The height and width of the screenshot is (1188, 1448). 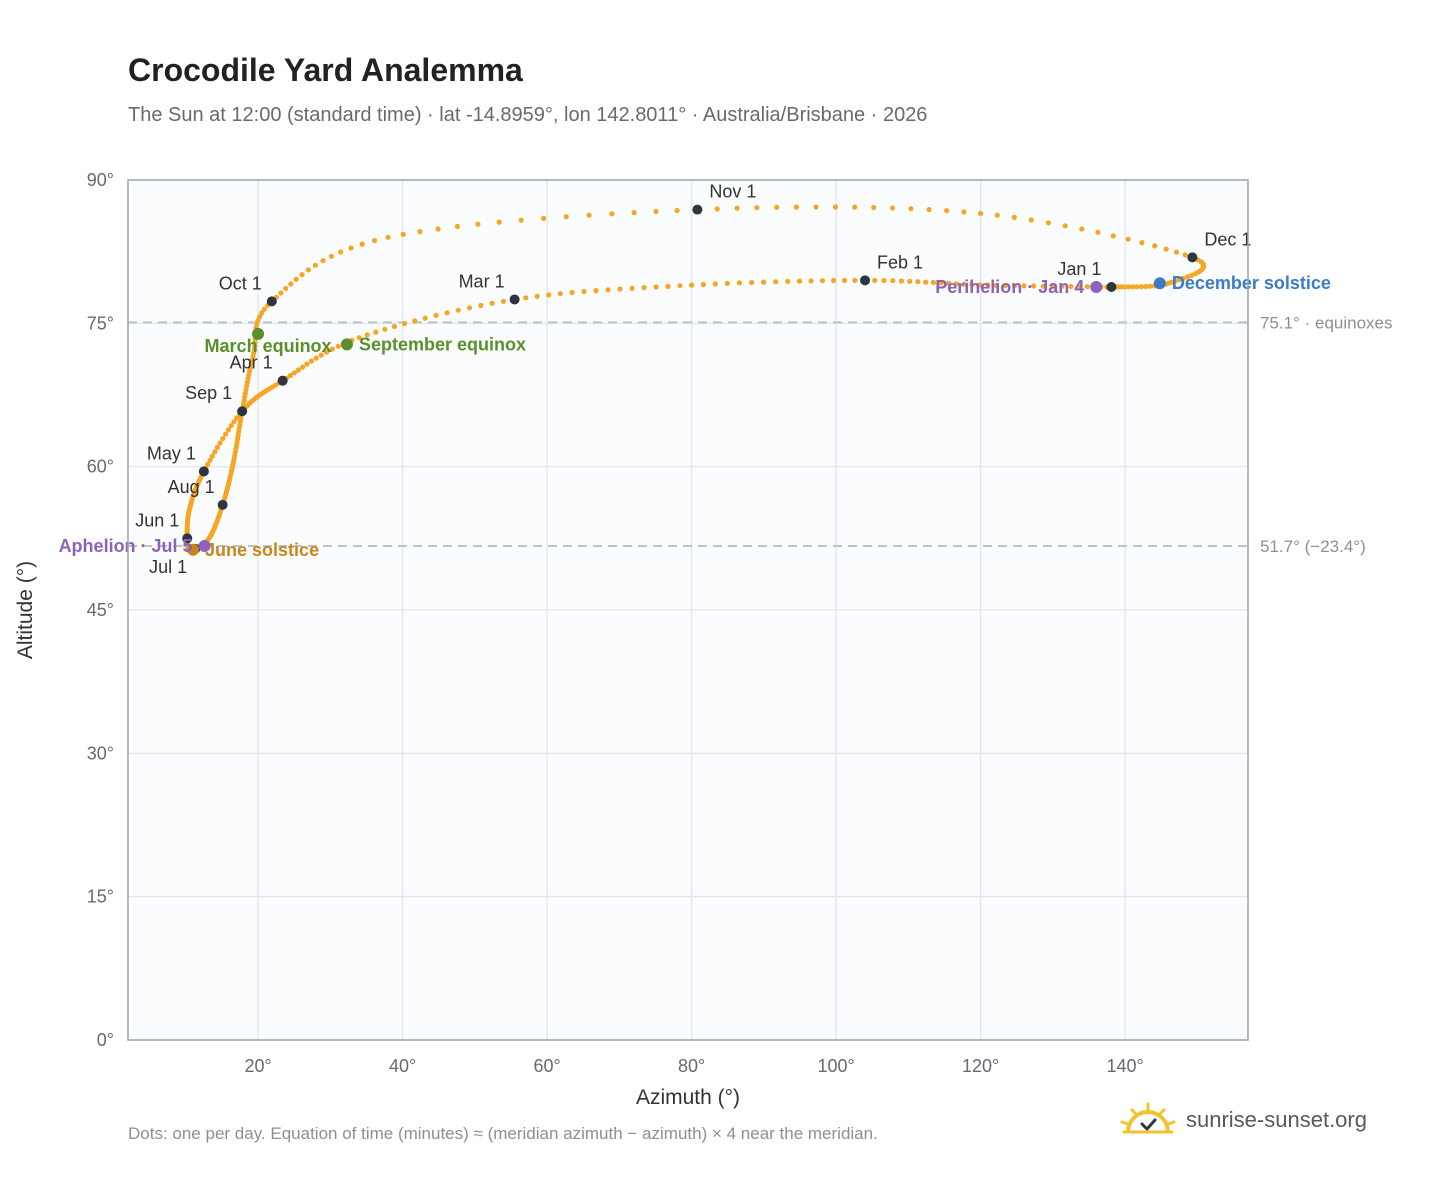 What do you see at coordinates (191, 487) in the screenshot?
I see `month-label: Aug 1` at bounding box center [191, 487].